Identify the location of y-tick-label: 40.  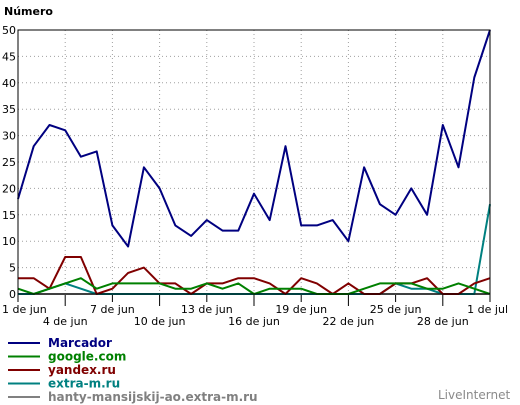
(9, 83).